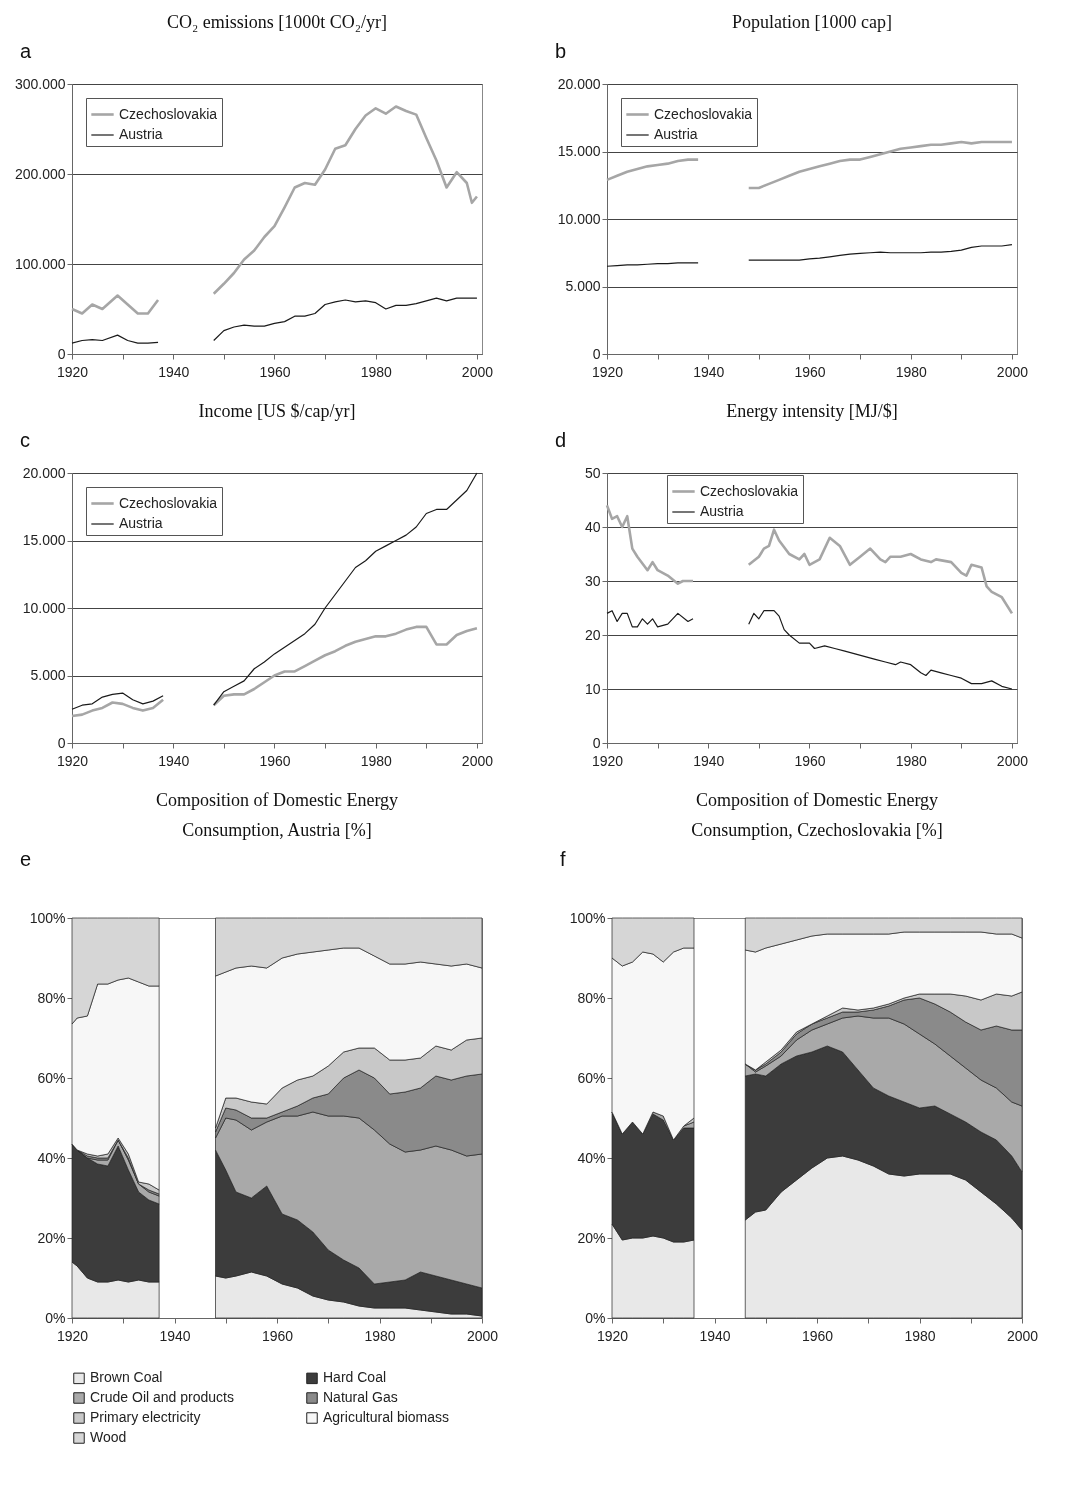 The height and width of the screenshot is (1492, 1073). I want to click on y-tick-label: 30, so click(592, 580).